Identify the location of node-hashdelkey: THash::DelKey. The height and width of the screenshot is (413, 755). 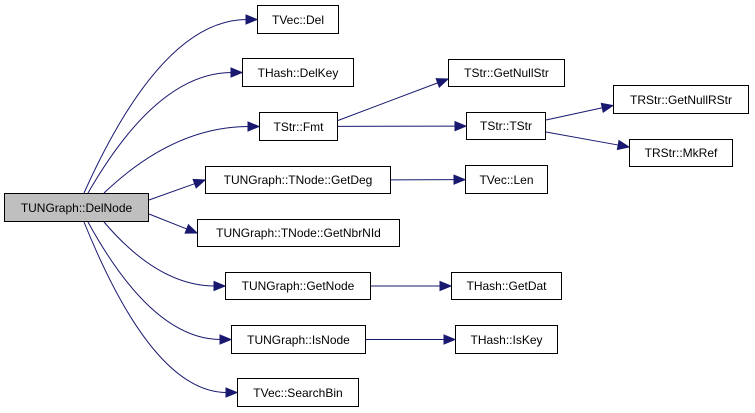
(298, 72).